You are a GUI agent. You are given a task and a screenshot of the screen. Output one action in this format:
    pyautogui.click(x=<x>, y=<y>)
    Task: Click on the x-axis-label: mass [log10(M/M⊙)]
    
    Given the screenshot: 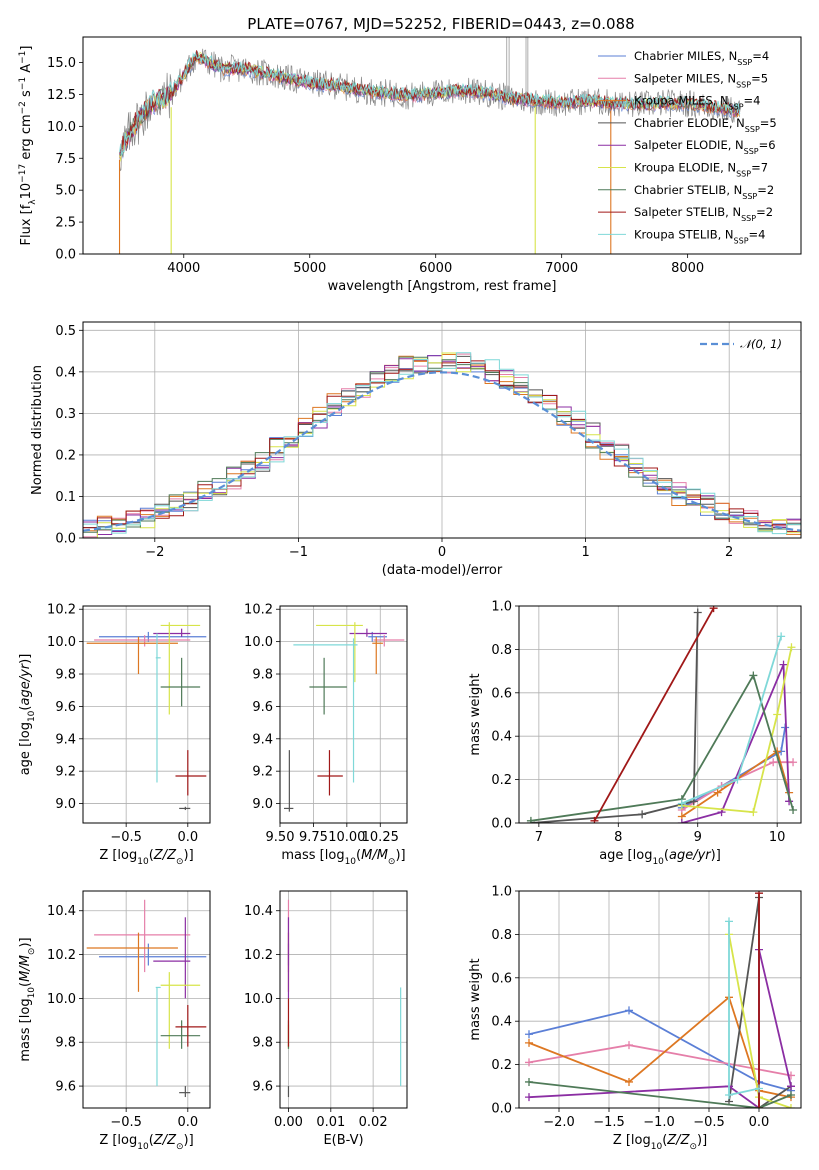 What is the action you would take?
    pyautogui.click(x=343, y=857)
    